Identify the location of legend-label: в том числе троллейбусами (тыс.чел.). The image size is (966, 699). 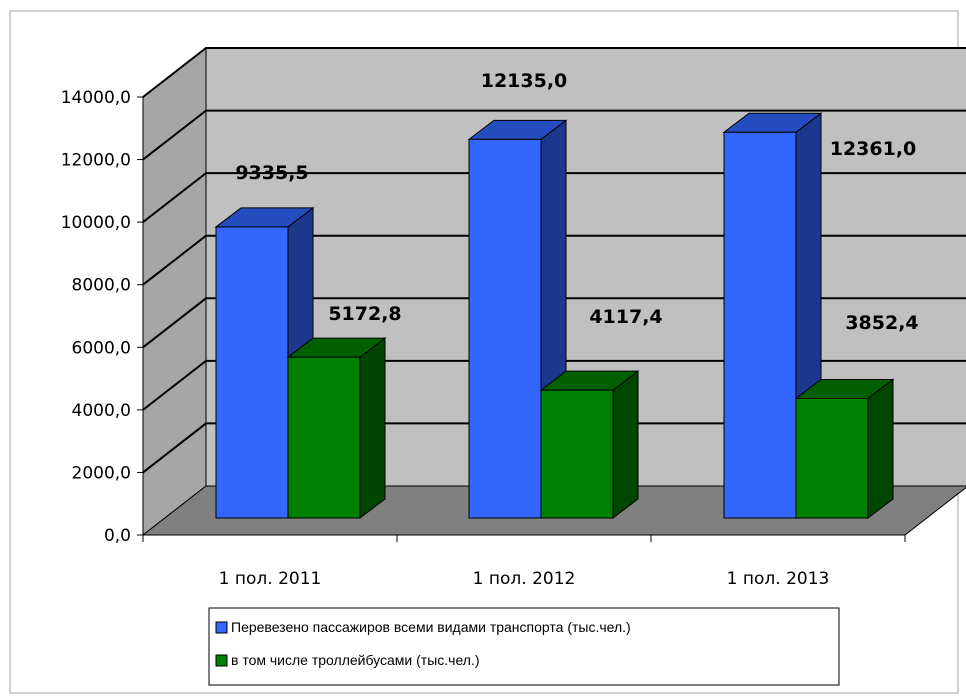
(355, 660).